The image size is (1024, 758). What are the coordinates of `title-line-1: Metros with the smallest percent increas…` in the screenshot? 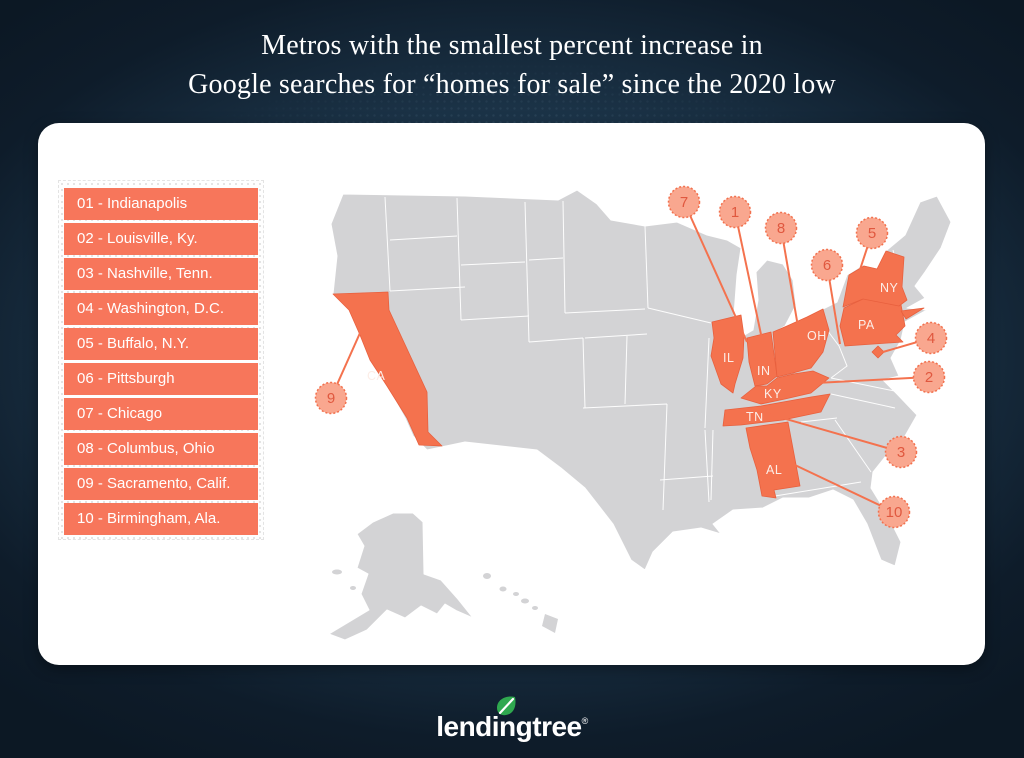 It's located at (512, 45).